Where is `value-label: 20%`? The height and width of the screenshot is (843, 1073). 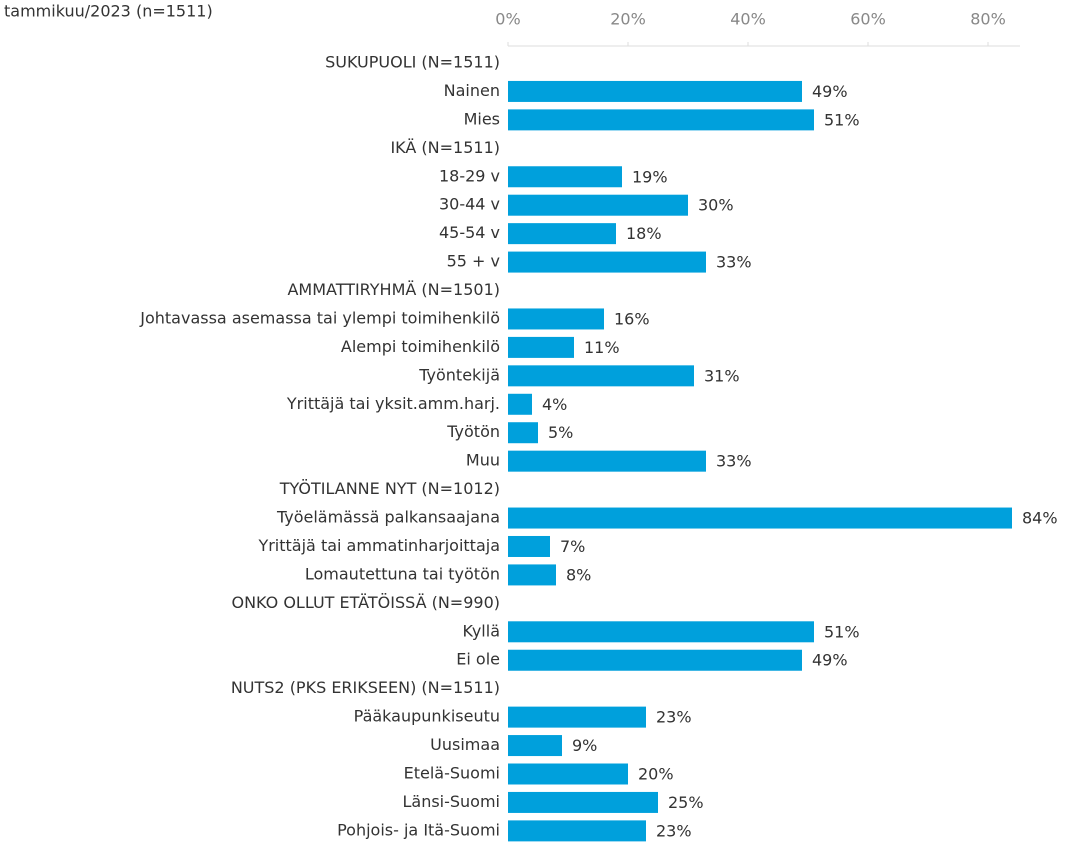 value-label: 20% is located at coordinates (656, 774).